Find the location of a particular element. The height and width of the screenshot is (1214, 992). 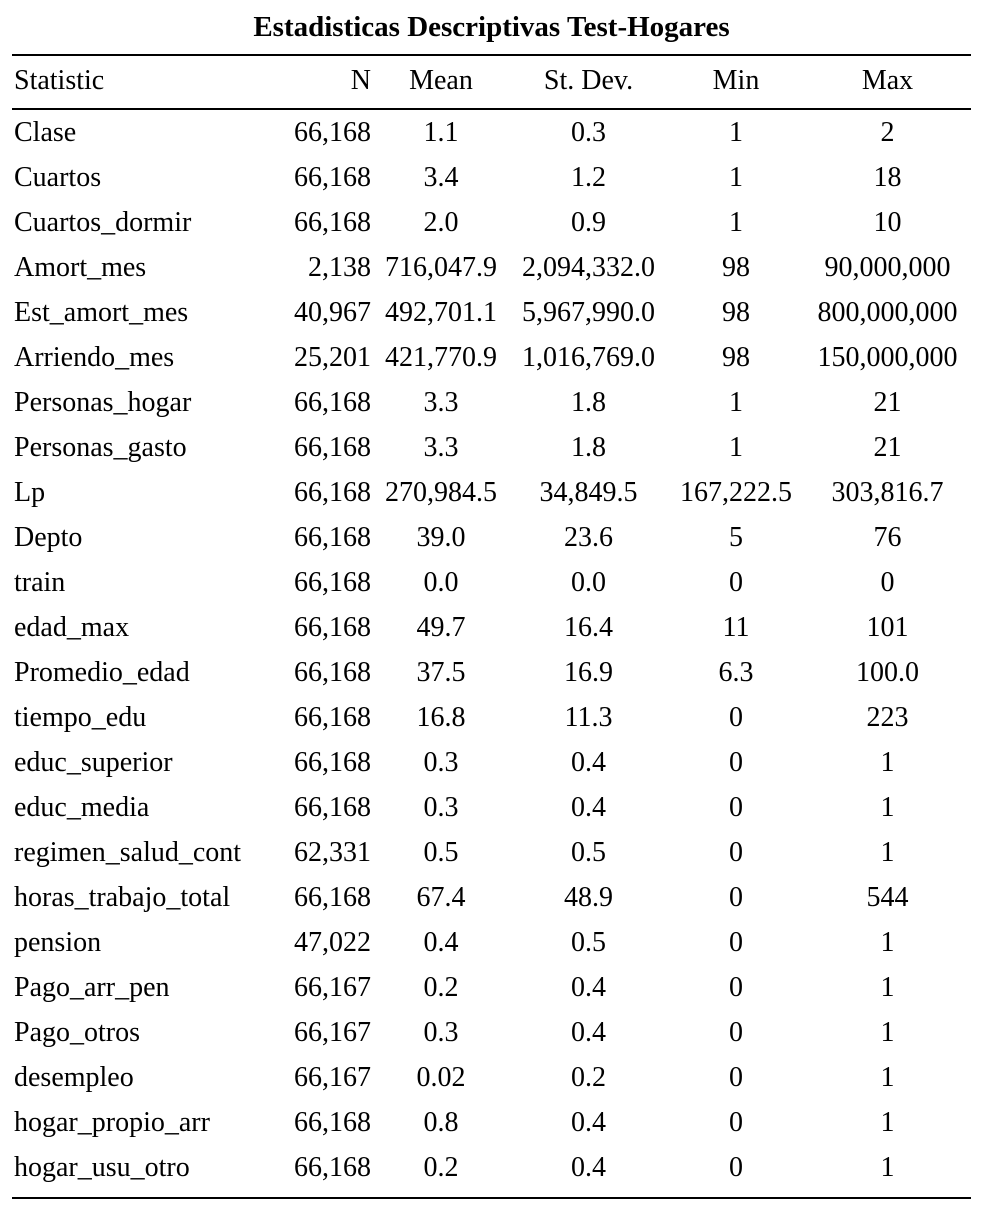

st-dev-cell: 34,849.5 is located at coordinates (588, 492).